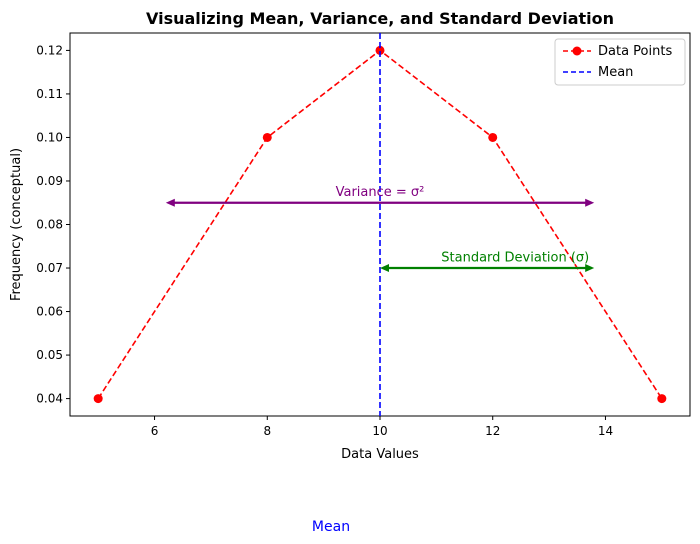 The image size is (700, 544). Describe the element at coordinates (331, 527) in the screenshot. I see `bottom-mean-label: Mean` at that location.